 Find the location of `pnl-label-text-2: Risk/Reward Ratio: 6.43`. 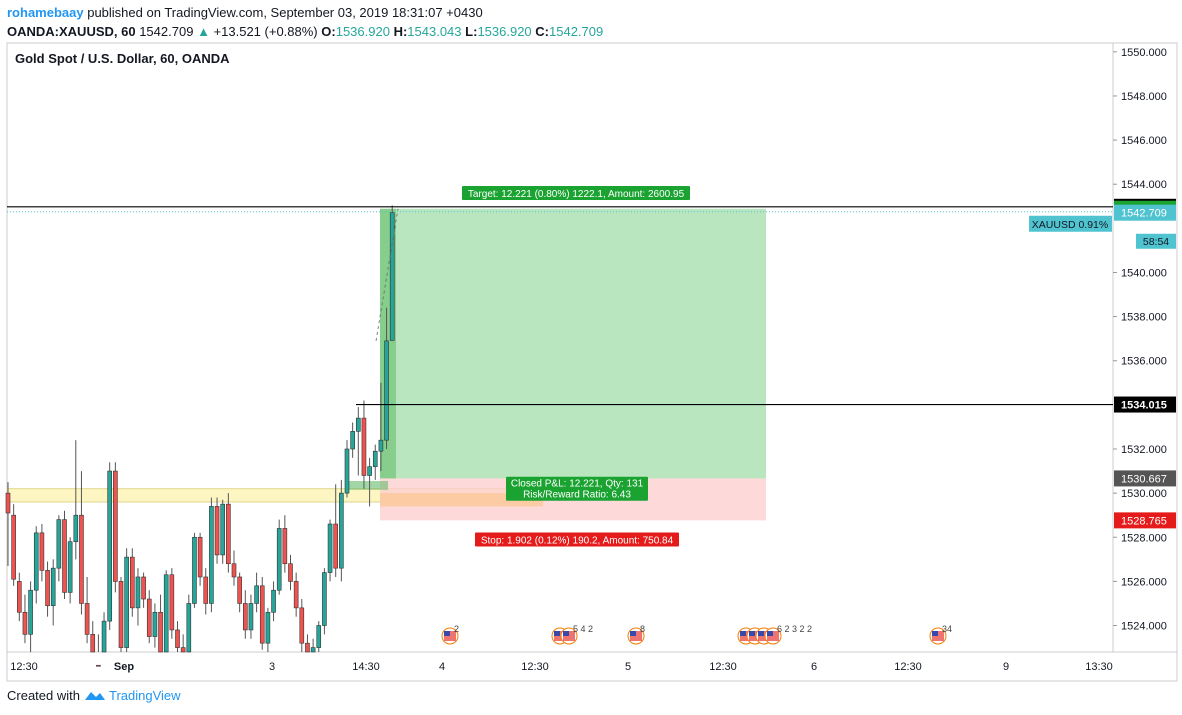

pnl-label-text-2: Risk/Reward Ratio: 6.43 is located at coordinates (577, 495).